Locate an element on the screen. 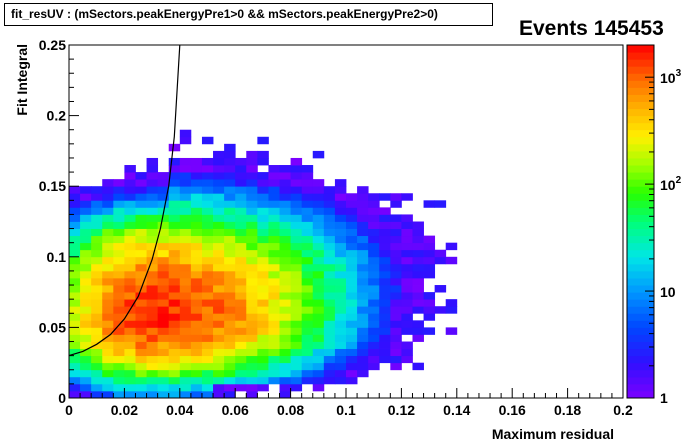  x-tick-label: 0.14 is located at coordinates (456, 410).